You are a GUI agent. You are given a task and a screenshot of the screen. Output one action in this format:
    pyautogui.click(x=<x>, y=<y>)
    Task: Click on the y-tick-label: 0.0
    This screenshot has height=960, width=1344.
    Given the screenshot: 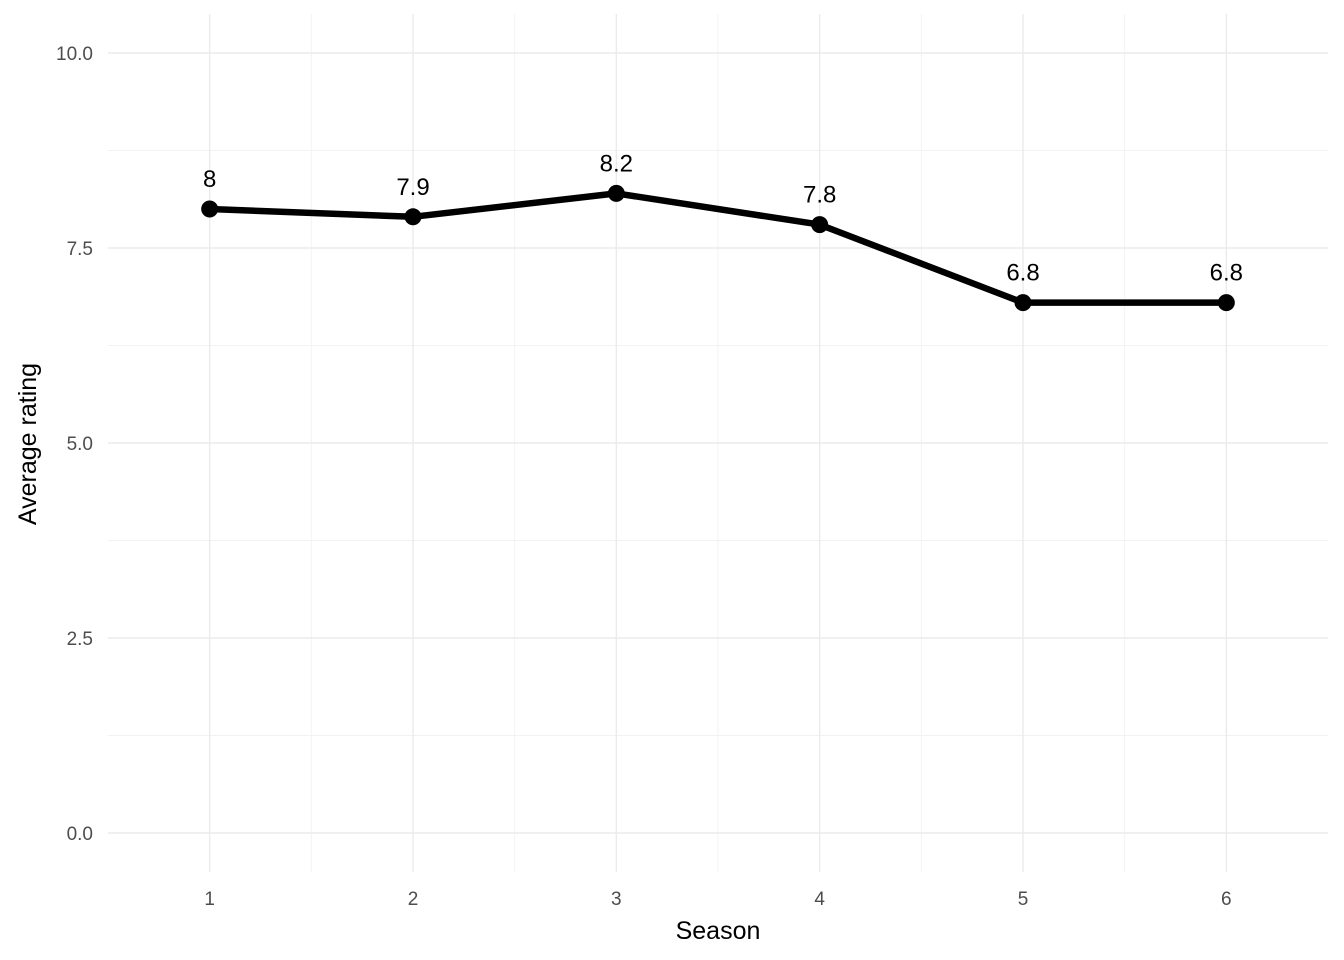 What is the action you would take?
    pyautogui.click(x=80, y=834)
    